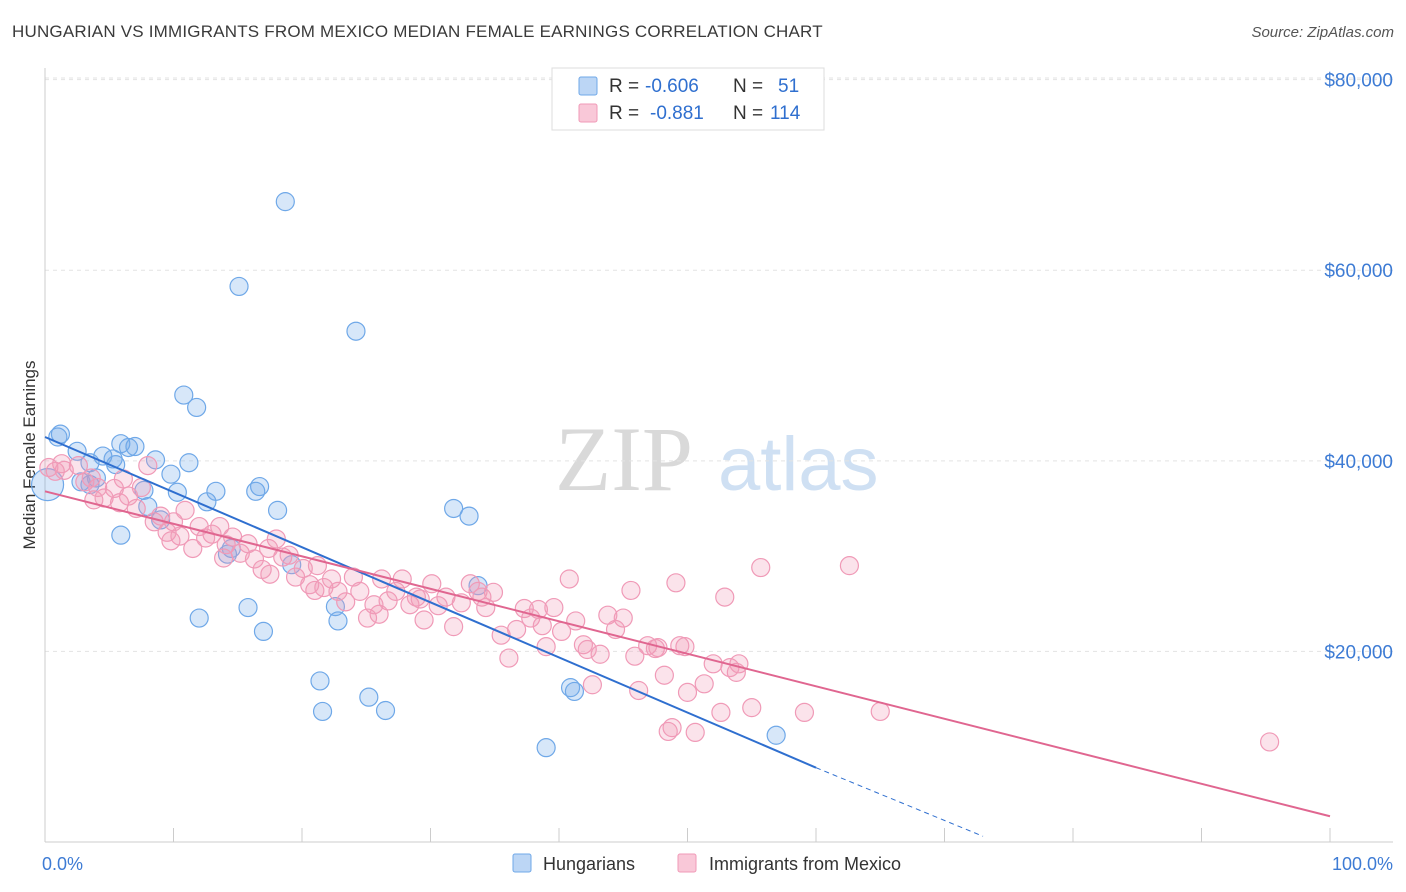  Describe the element at coordinates (687, 863) in the screenshot. I see `legend-swatch-mexico` at that location.